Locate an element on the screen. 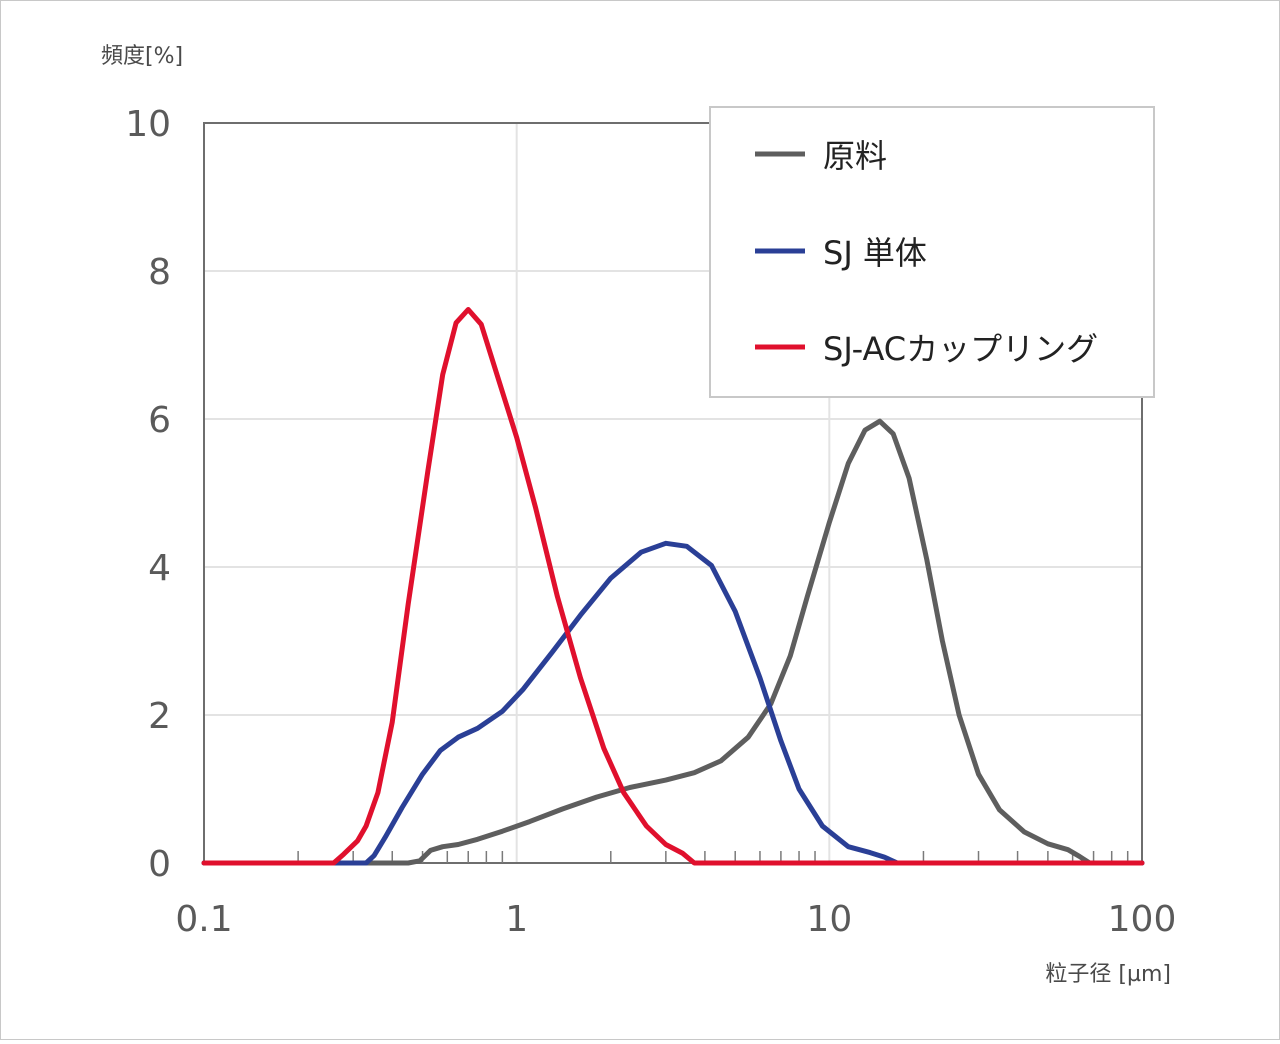 This screenshot has height=1044, width=1280. legend-label-sj-ac-coupling: SJ-ACカップリング is located at coordinates (960, 349).